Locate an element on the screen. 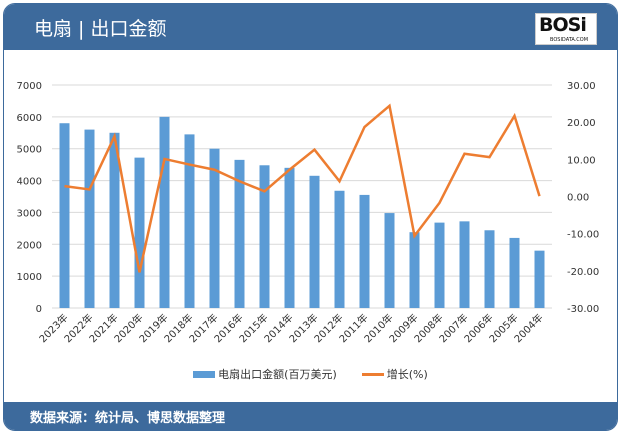  bosi-logo: BOSi BOSIDATA.COM is located at coordinates (566, 29).